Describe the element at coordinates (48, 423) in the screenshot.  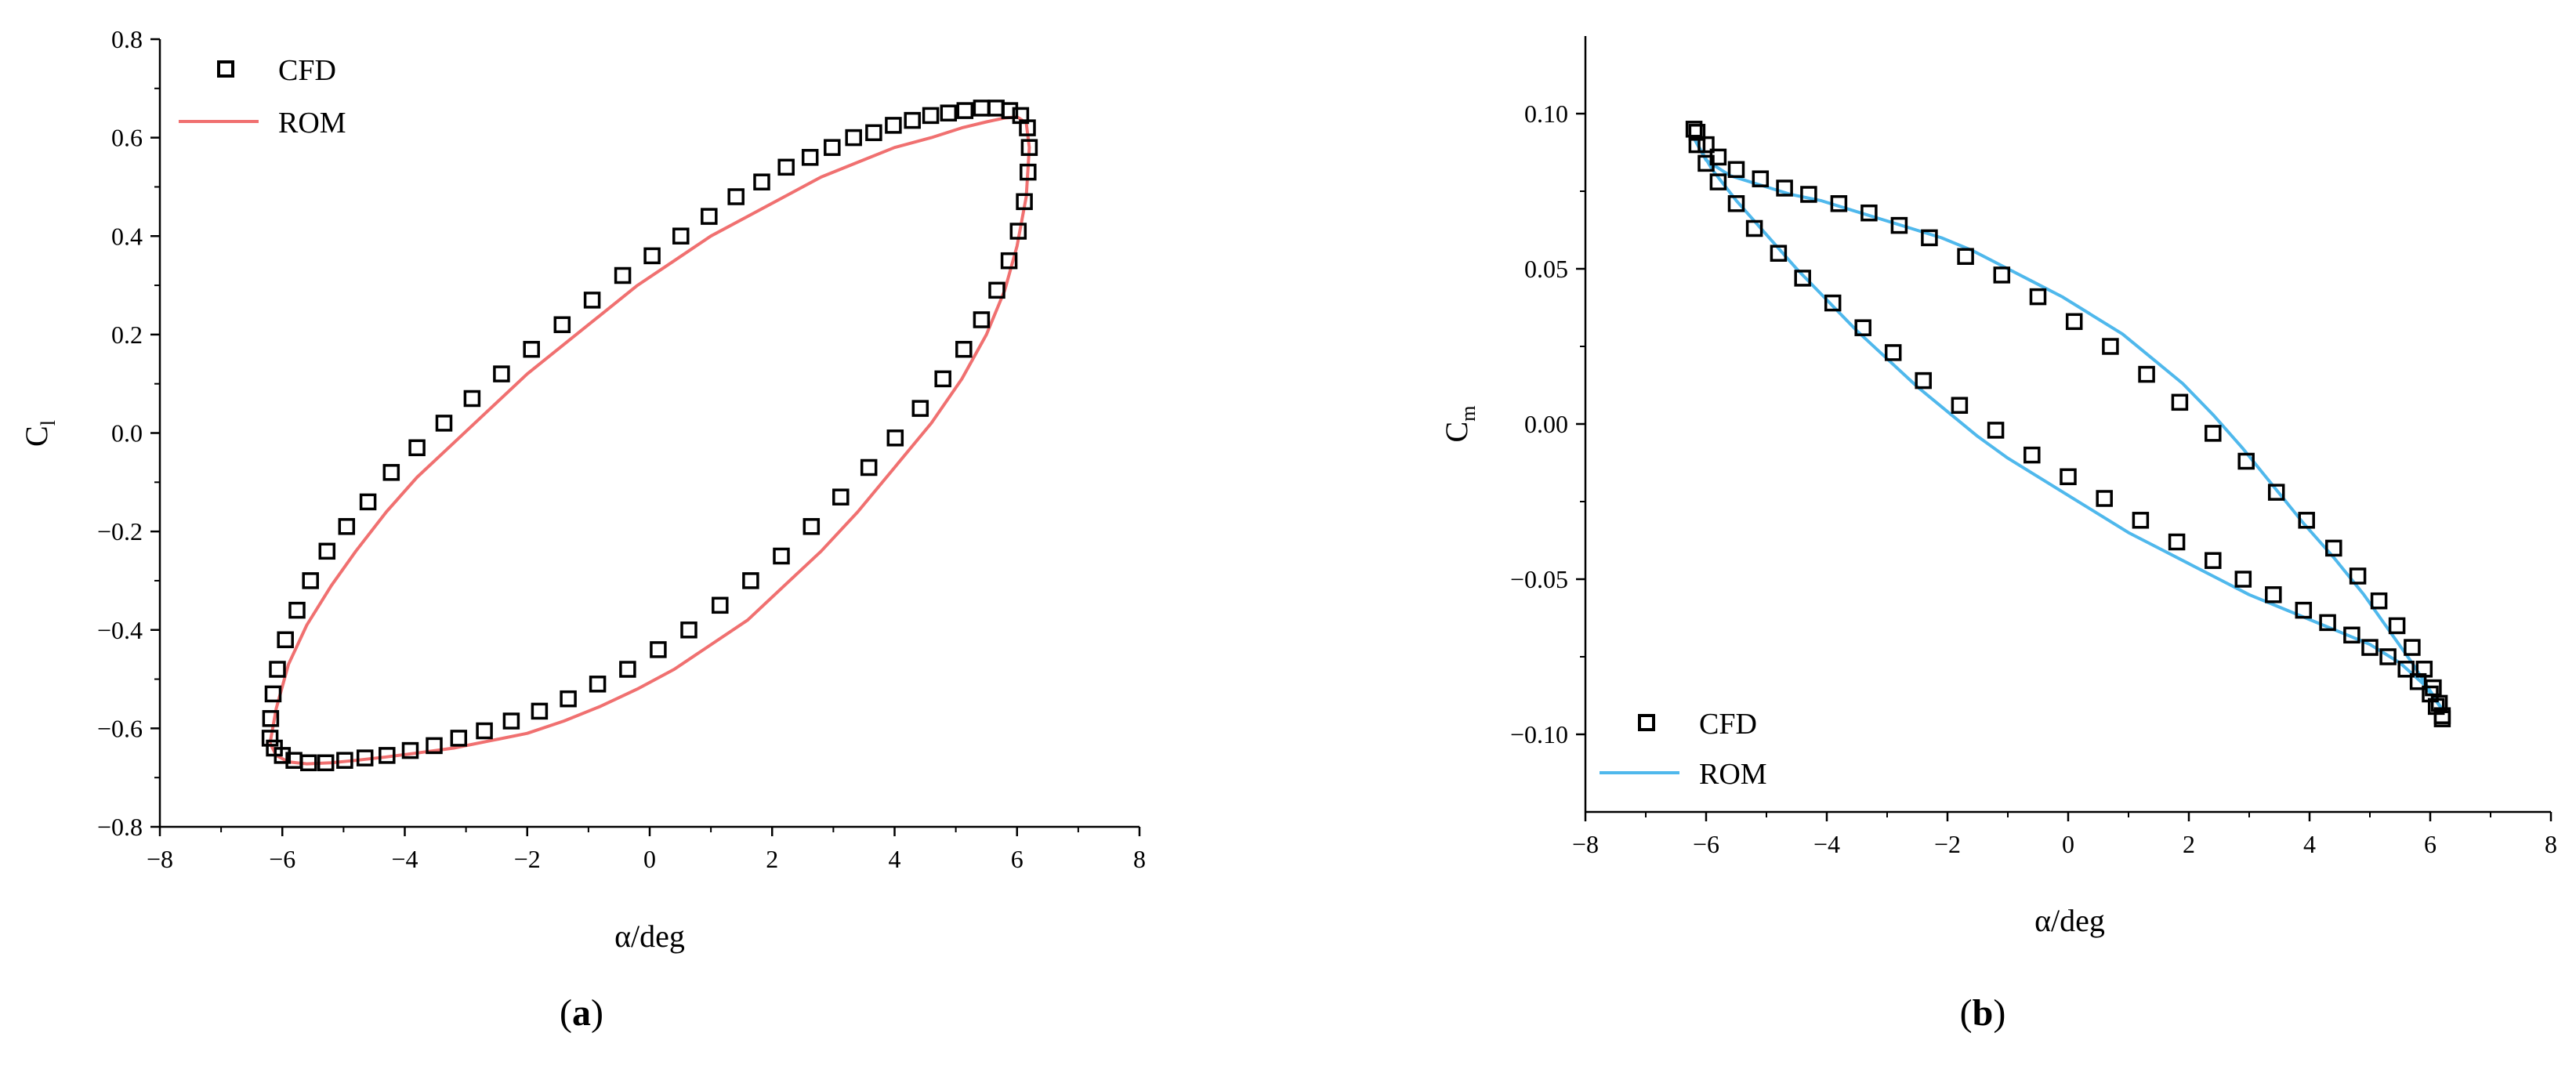
I see `chart-a-y-axis-title-sub: l` at that location.